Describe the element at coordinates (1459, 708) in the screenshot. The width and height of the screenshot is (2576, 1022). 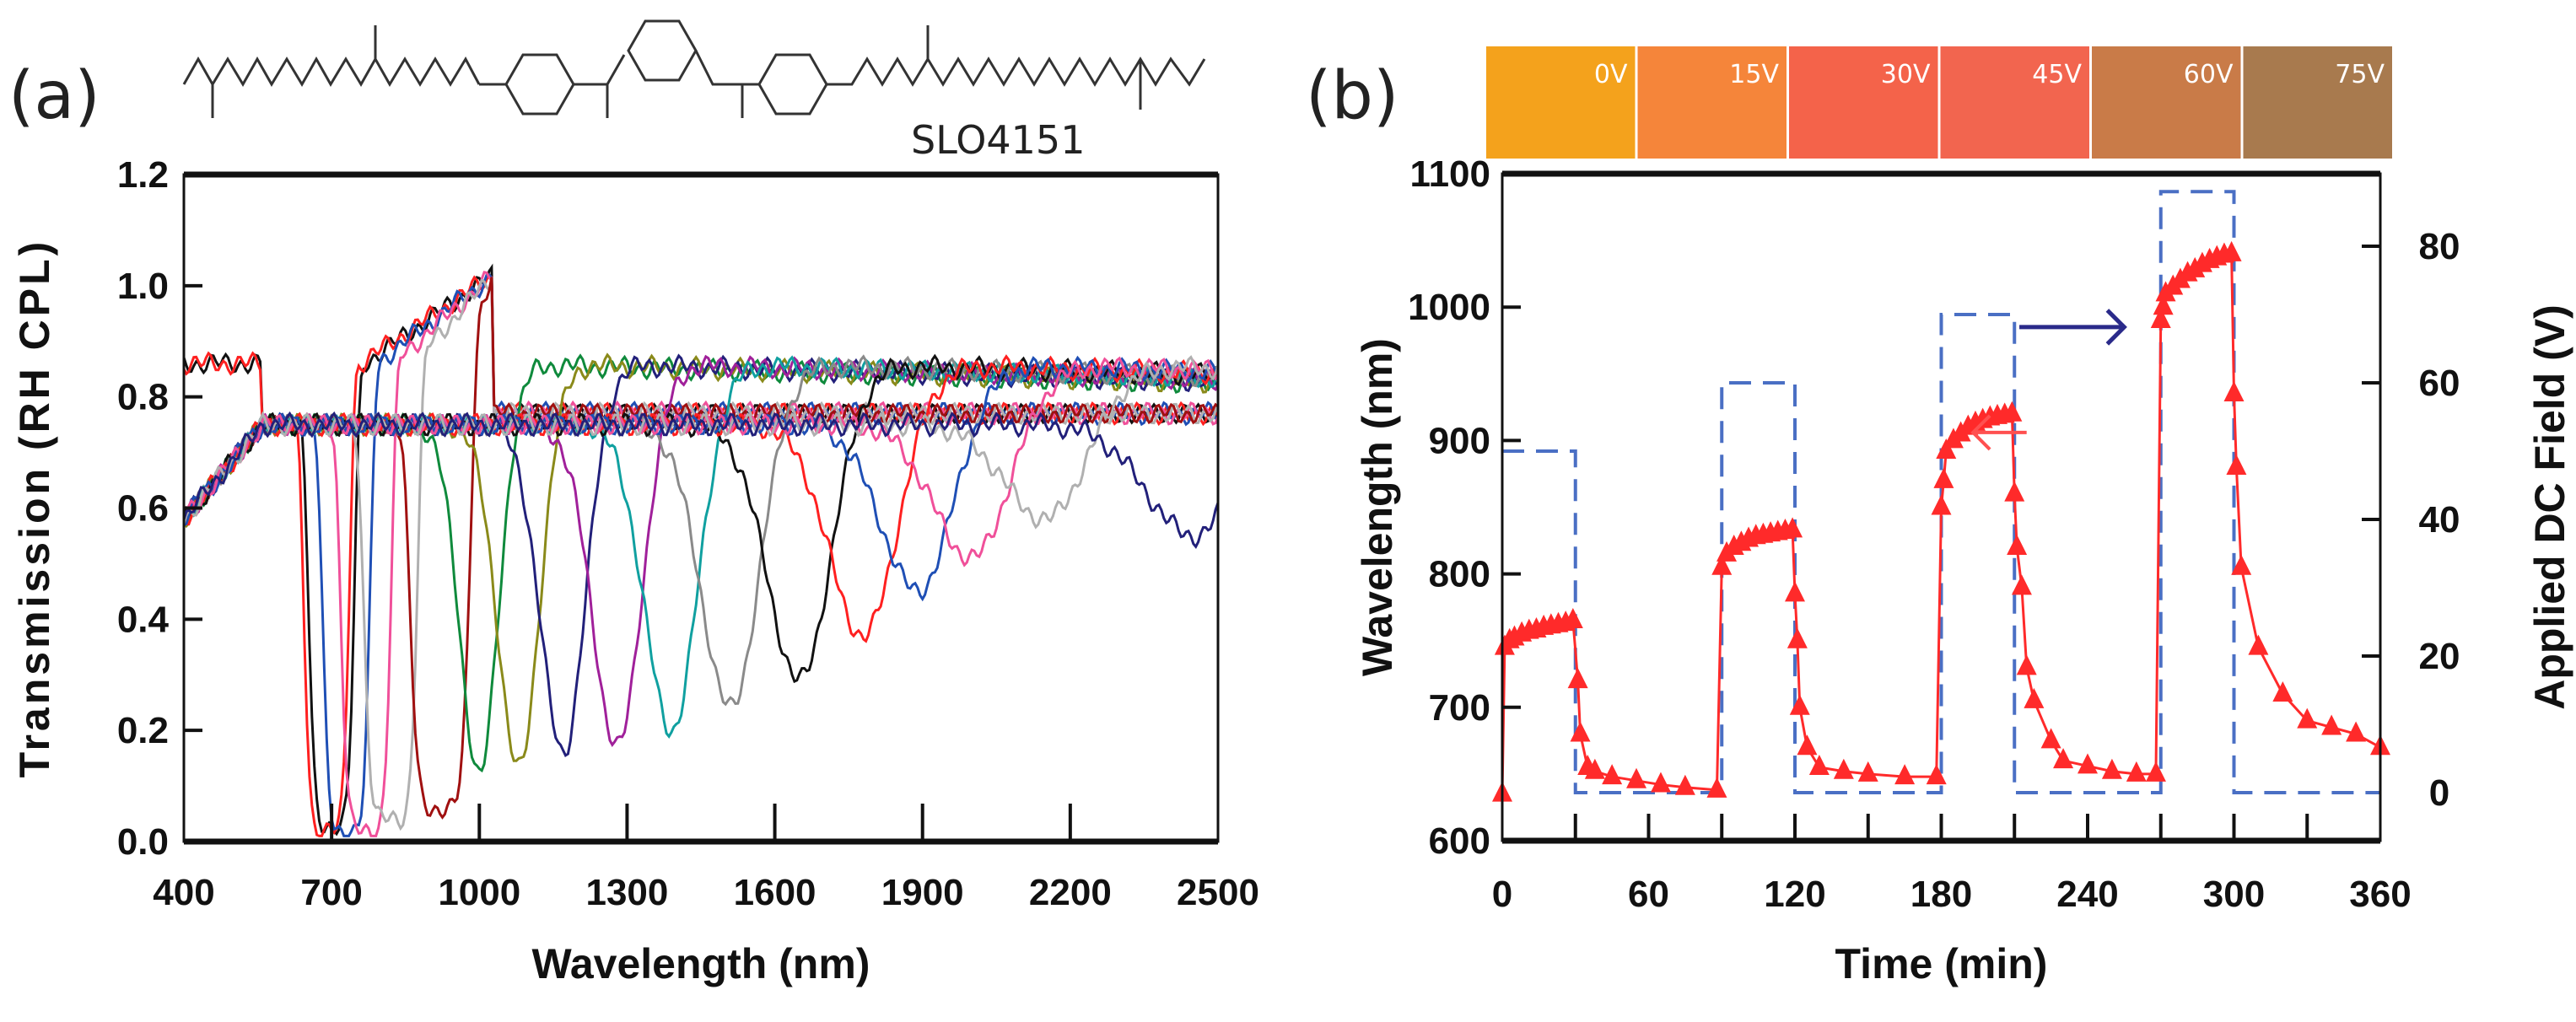
I see `y-tick-label: 700` at that location.